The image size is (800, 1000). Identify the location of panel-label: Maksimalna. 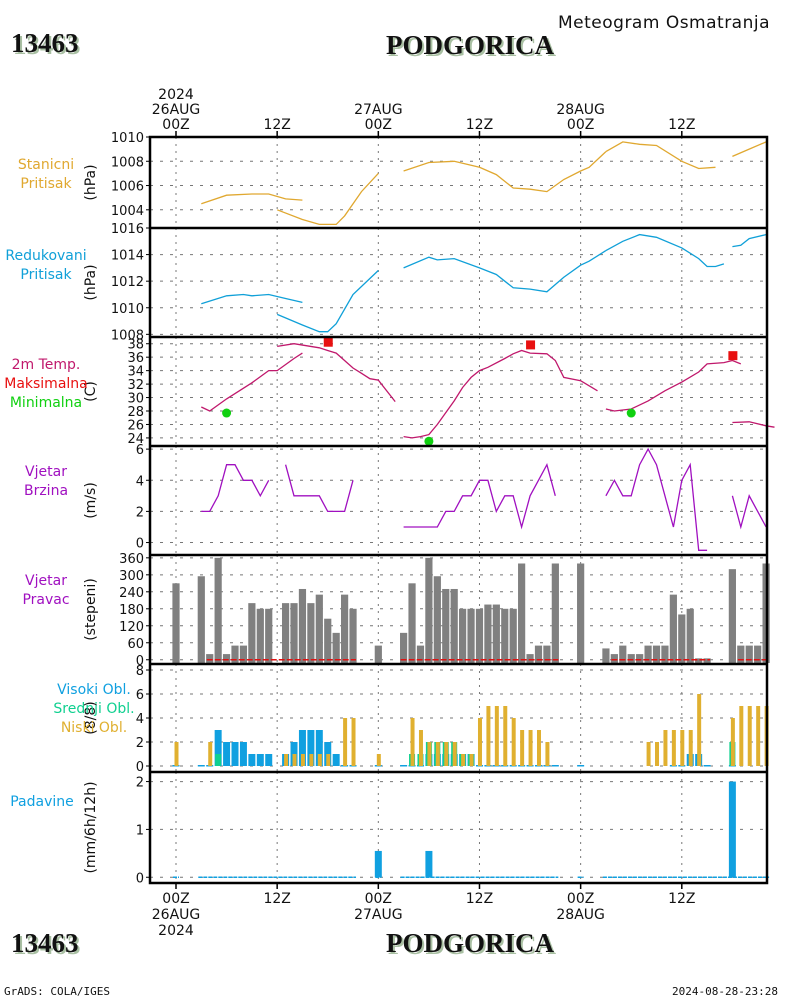
(46, 384).